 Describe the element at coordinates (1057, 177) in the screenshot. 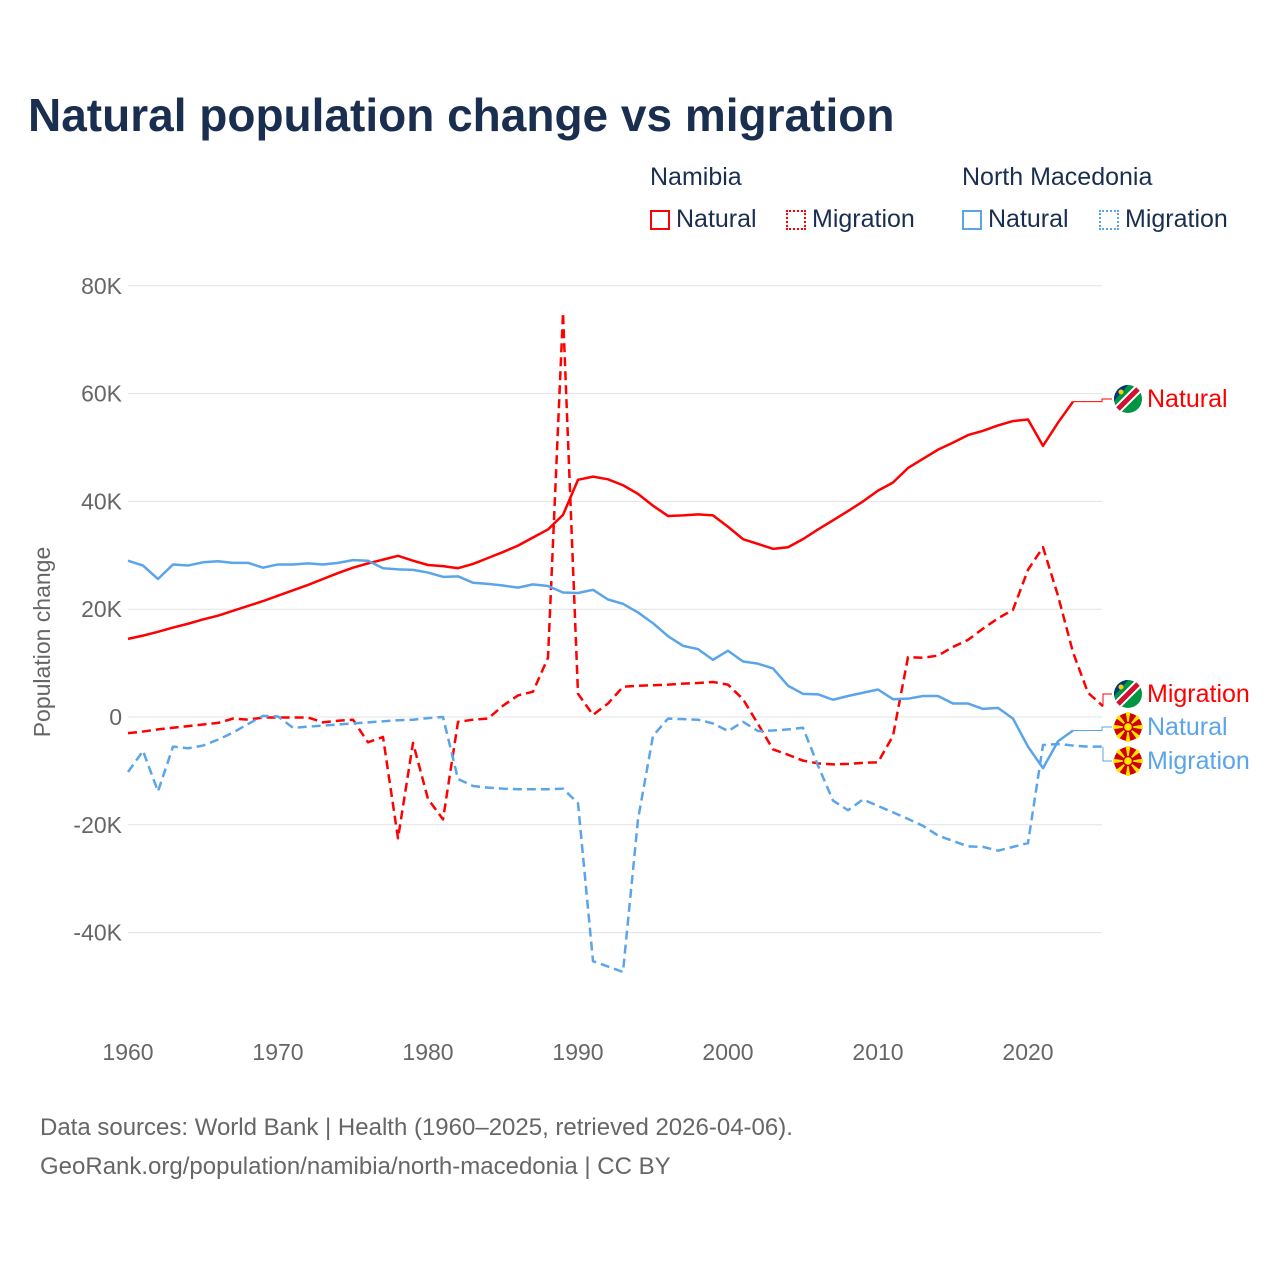

I see `legend-group-north-macedonia: North Macedonia` at that location.